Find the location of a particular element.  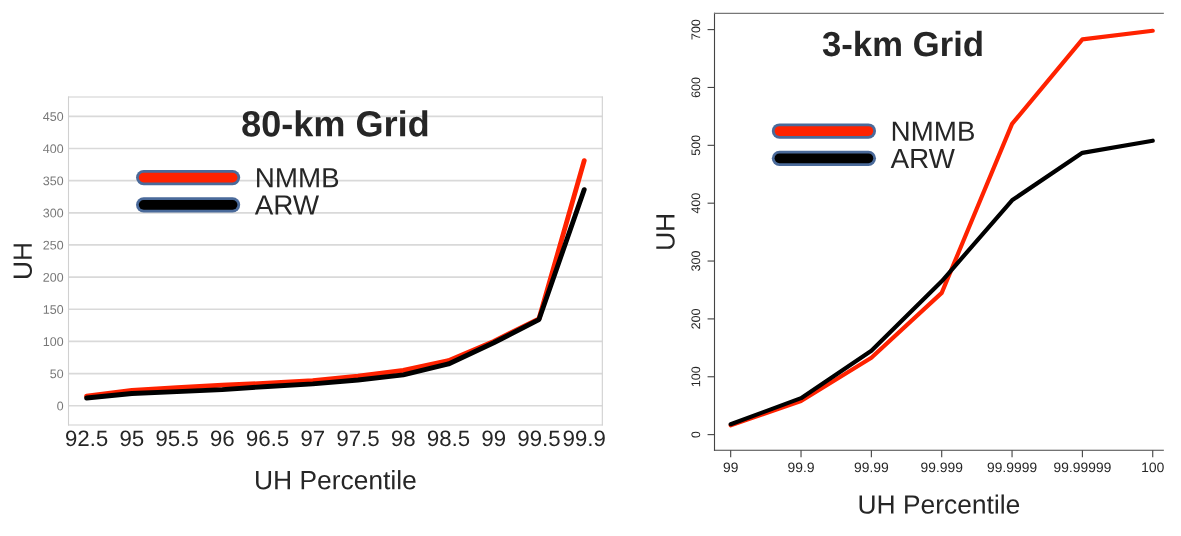

x-tick-label: 99.5 is located at coordinates (539, 438).